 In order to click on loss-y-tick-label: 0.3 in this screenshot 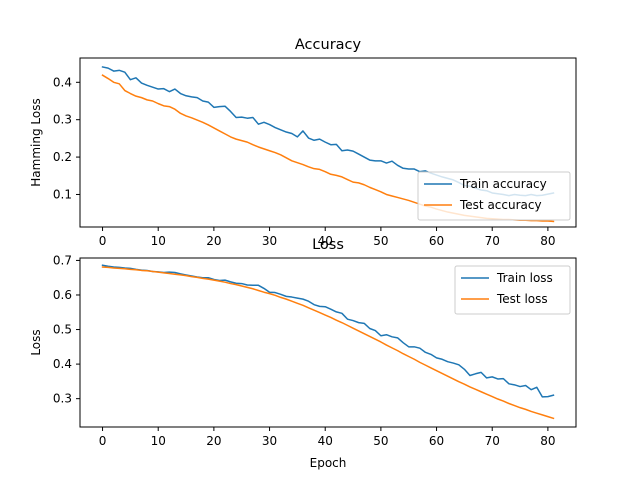, I will do `click(62, 399)`.